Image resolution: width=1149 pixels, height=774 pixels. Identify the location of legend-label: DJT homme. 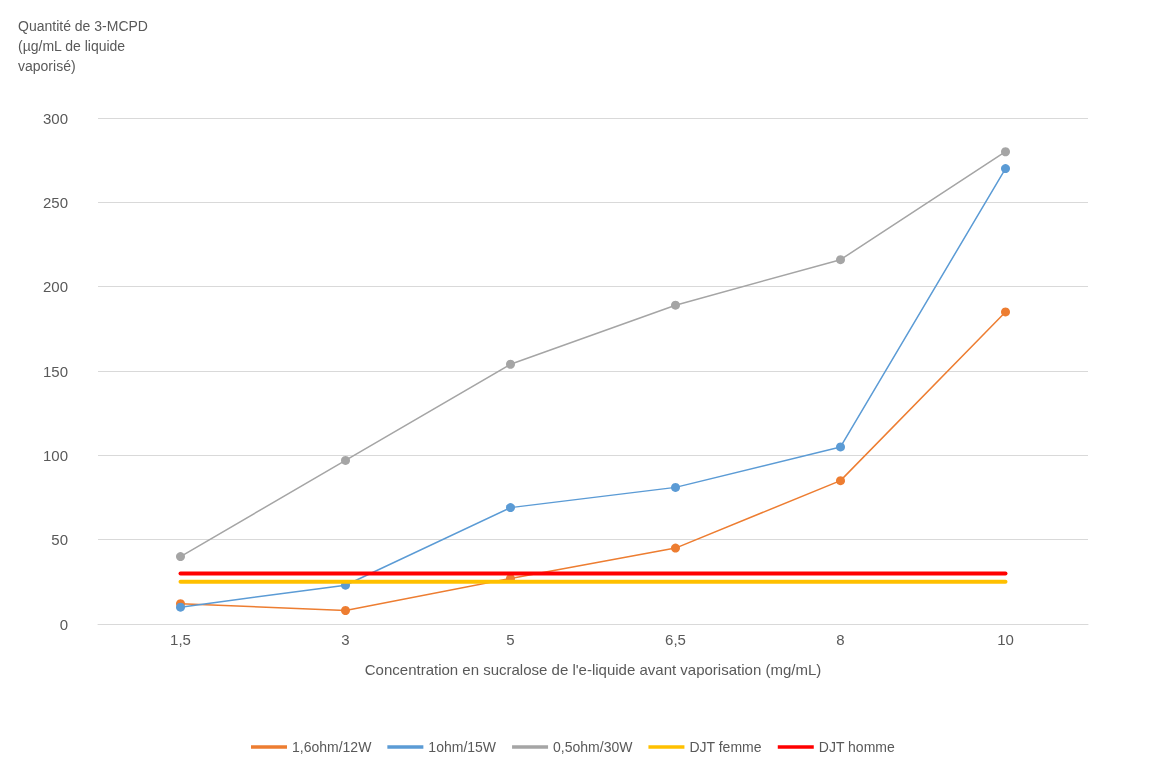
(856, 747).